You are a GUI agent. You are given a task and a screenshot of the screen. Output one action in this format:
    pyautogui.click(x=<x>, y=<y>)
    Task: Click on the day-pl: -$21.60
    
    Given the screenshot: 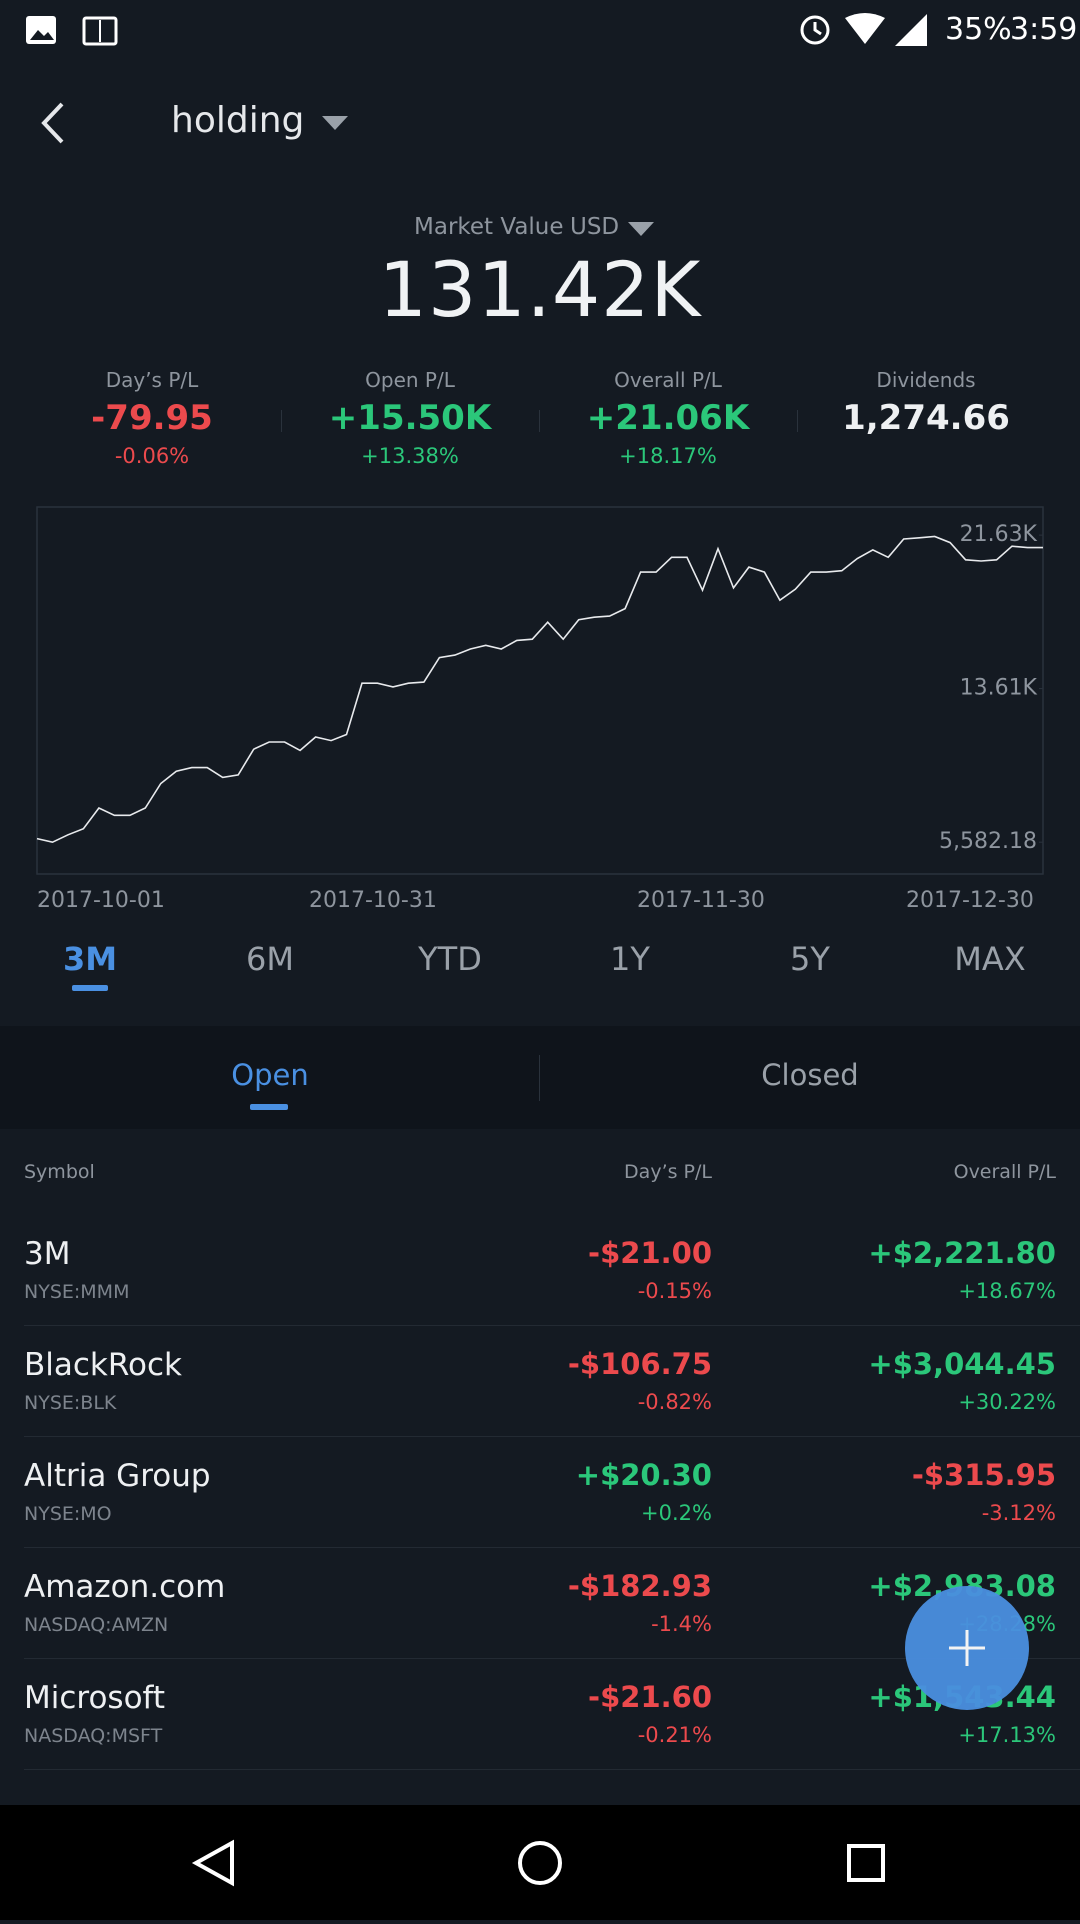 What is the action you would take?
    pyautogui.click(x=650, y=1697)
    